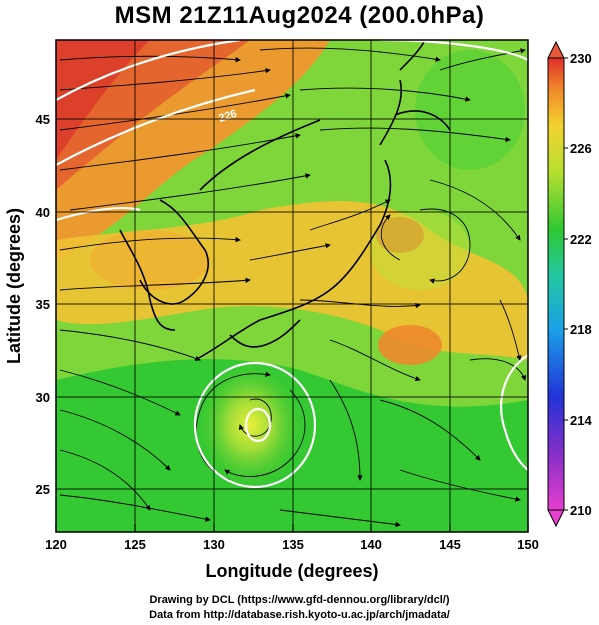 The width and height of the screenshot is (599, 625). What do you see at coordinates (581, 420) in the screenshot?
I see `colorbar-tick-label: 214` at bounding box center [581, 420].